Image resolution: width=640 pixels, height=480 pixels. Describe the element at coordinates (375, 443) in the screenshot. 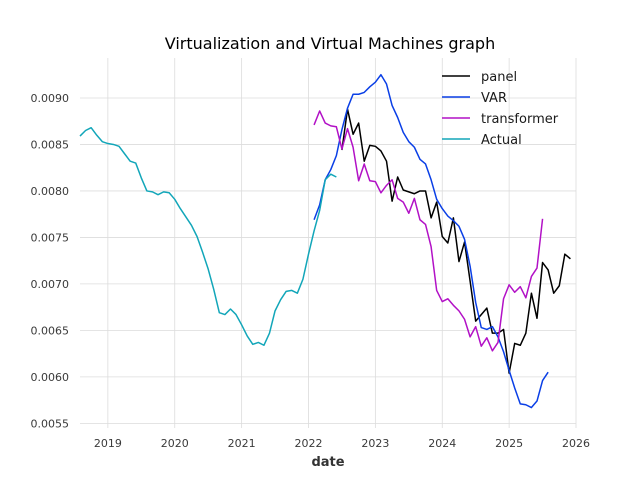

I see `x-tick-label: 2023` at that location.